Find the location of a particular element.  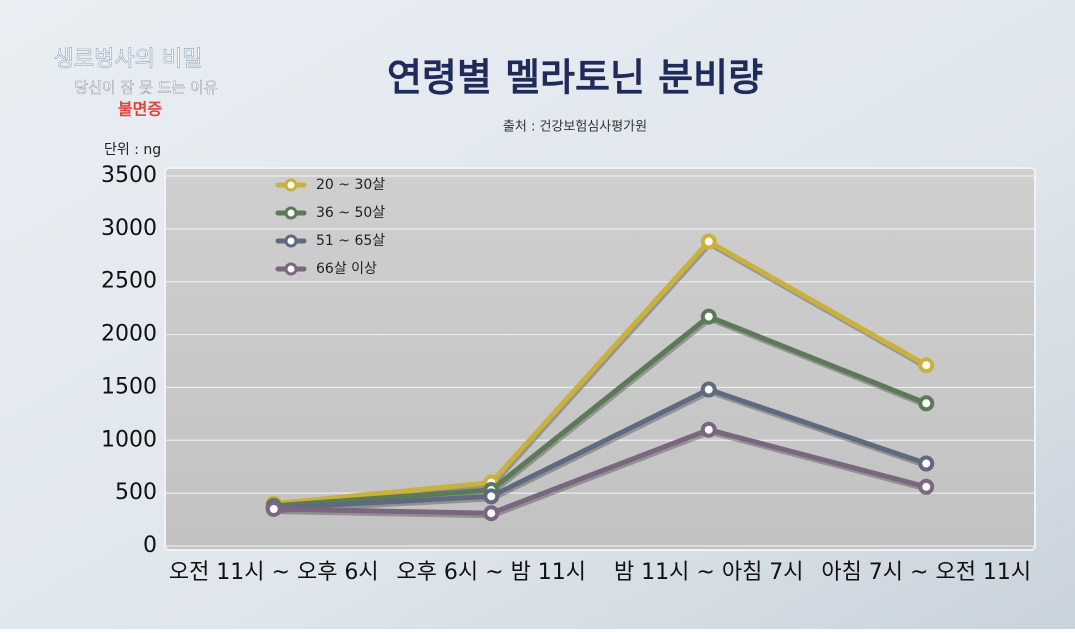

y-tick-label: 0 is located at coordinates (150, 545).